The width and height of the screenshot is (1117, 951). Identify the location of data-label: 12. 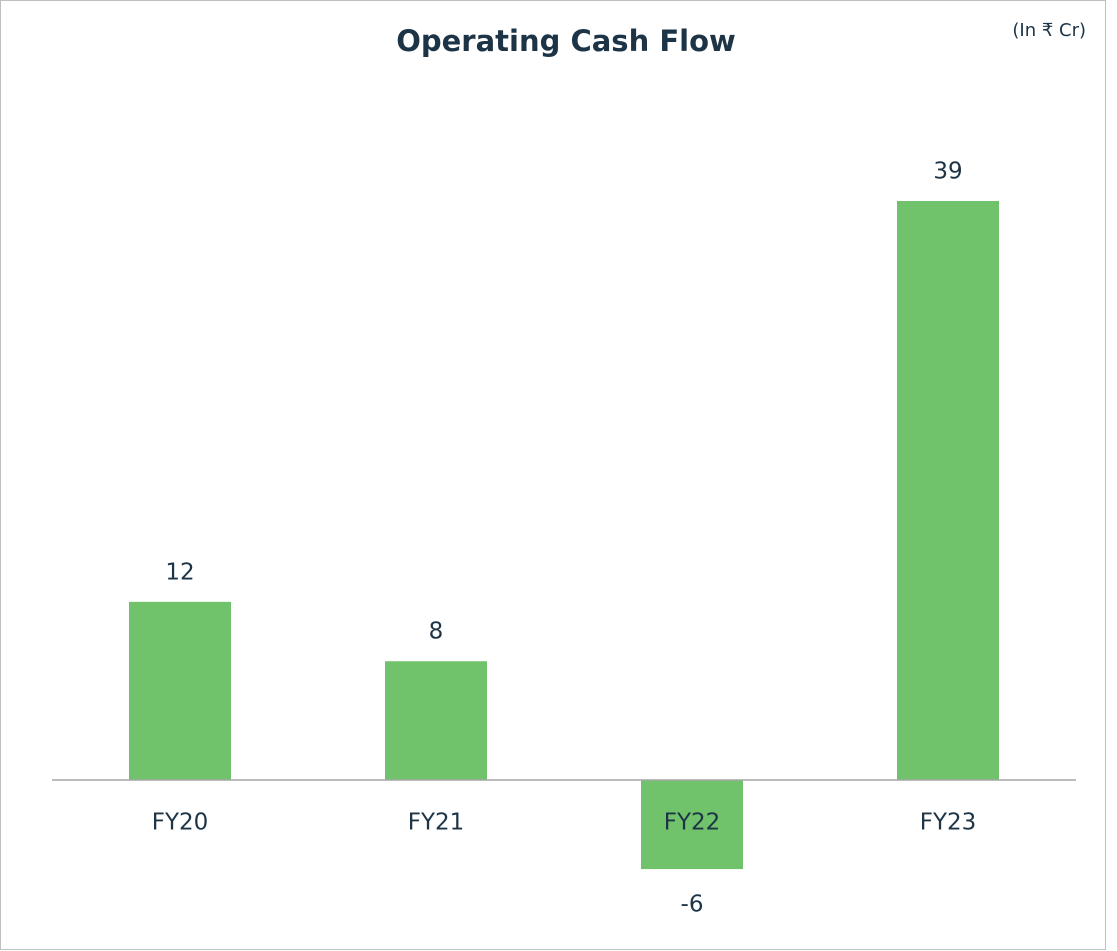
(179, 572).